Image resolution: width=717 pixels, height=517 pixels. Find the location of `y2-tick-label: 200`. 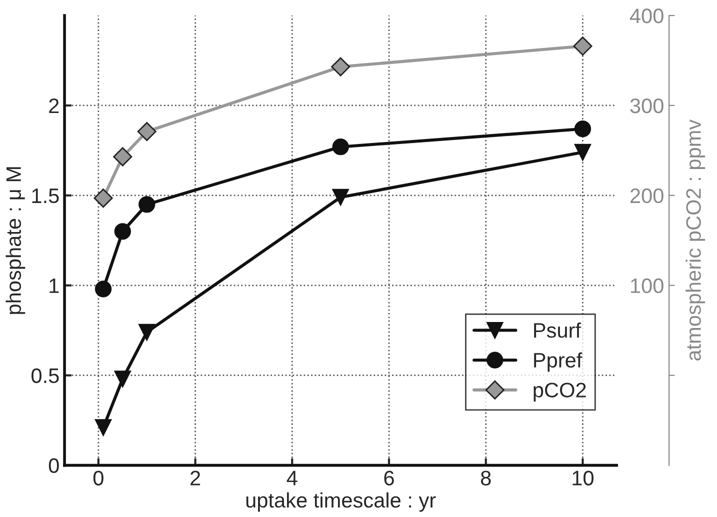

y2-tick-label: 200 is located at coordinates (647, 196).